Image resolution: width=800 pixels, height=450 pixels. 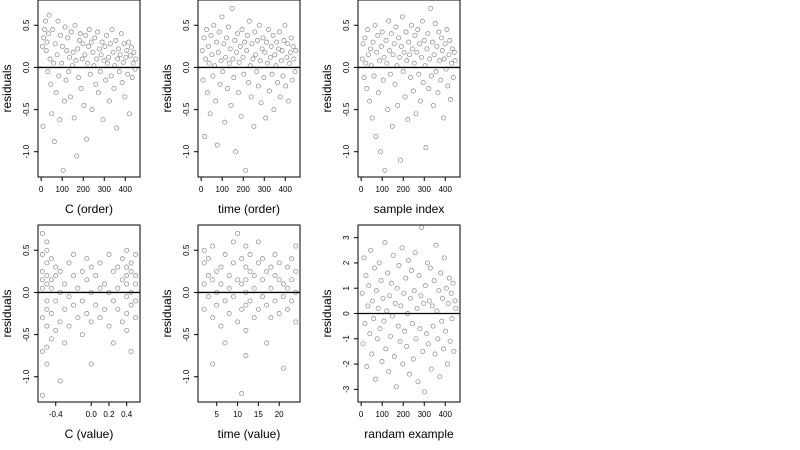 What do you see at coordinates (265, 189) in the screenshot?
I see `x-tick-label: 300` at bounding box center [265, 189].